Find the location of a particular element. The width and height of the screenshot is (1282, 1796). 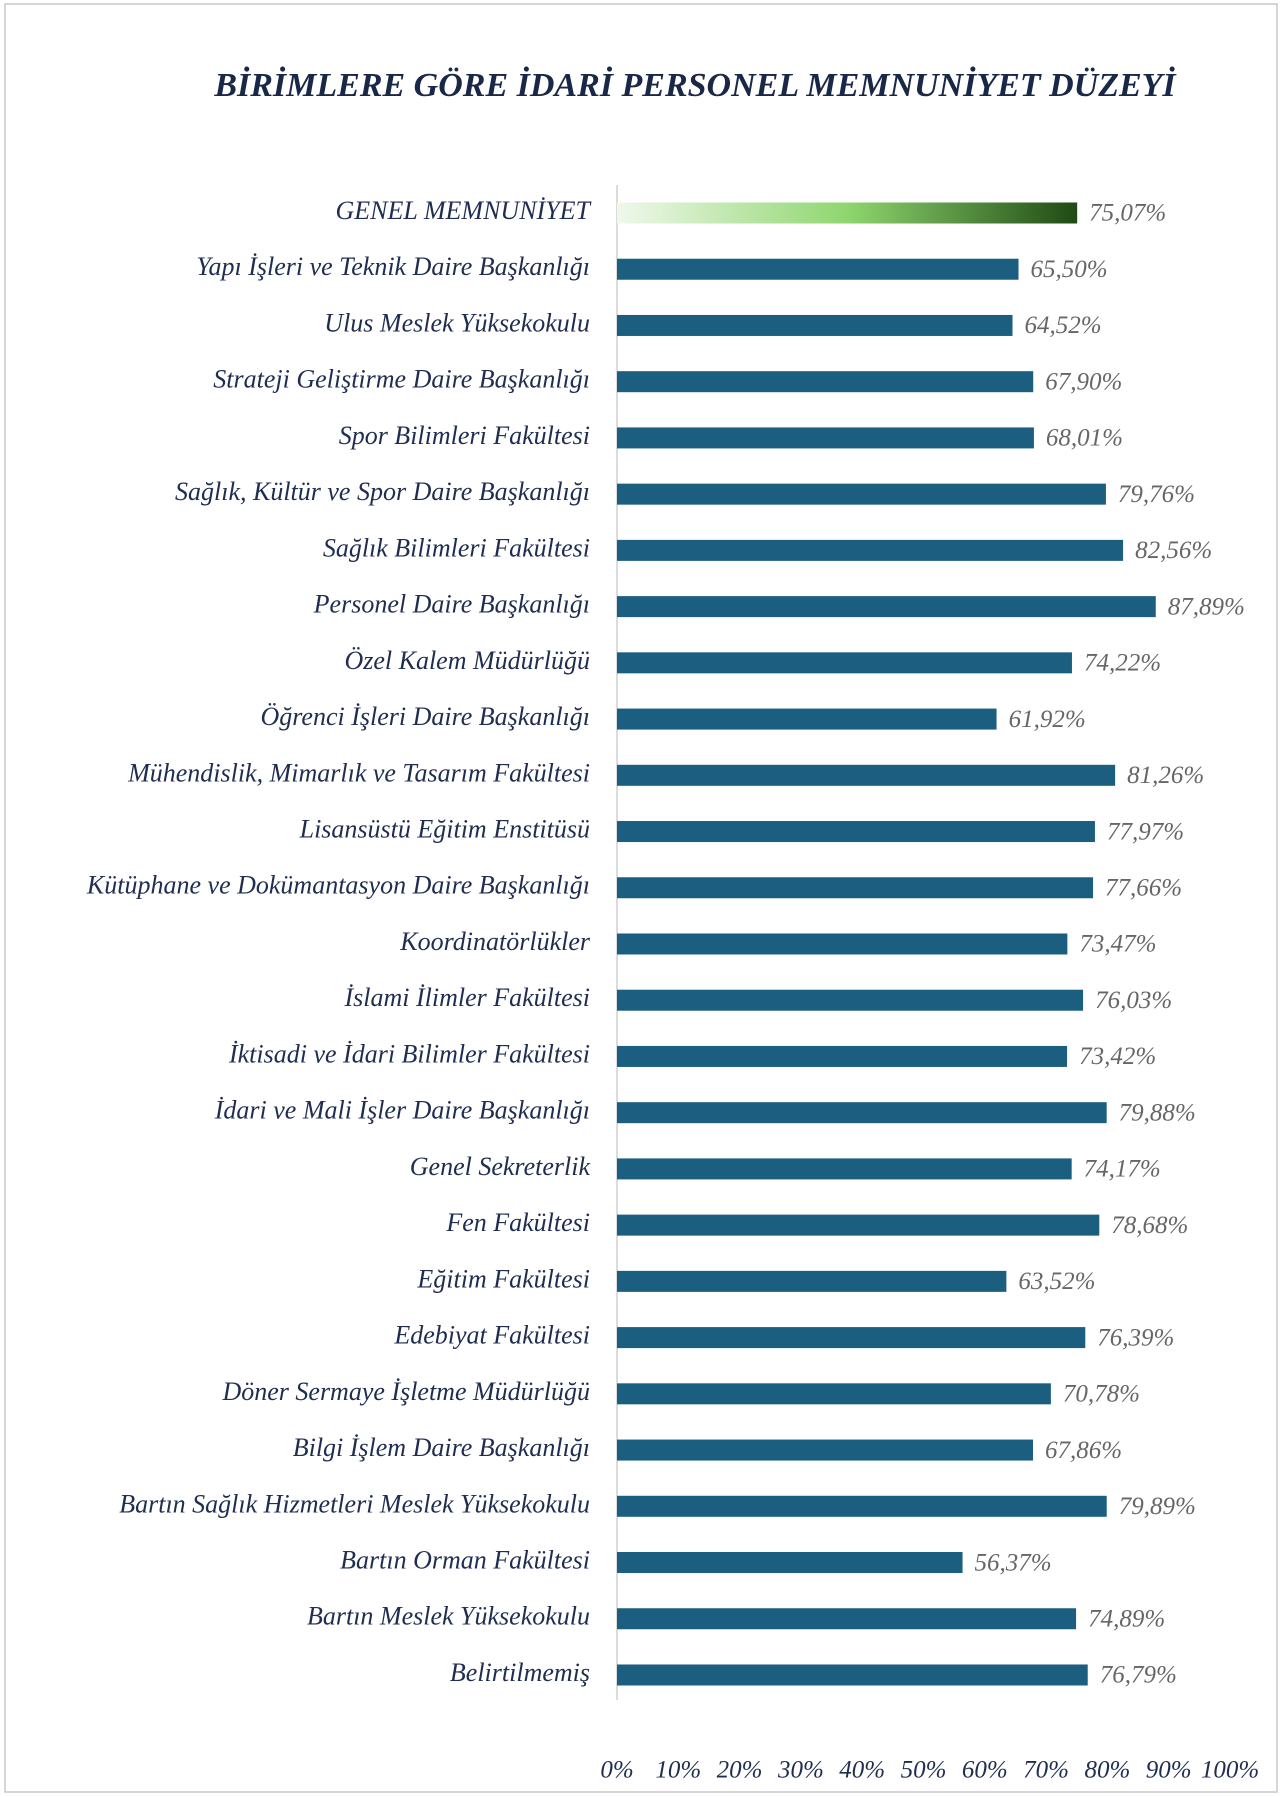

value-label: 79,89% is located at coordinates (1157, 1506).